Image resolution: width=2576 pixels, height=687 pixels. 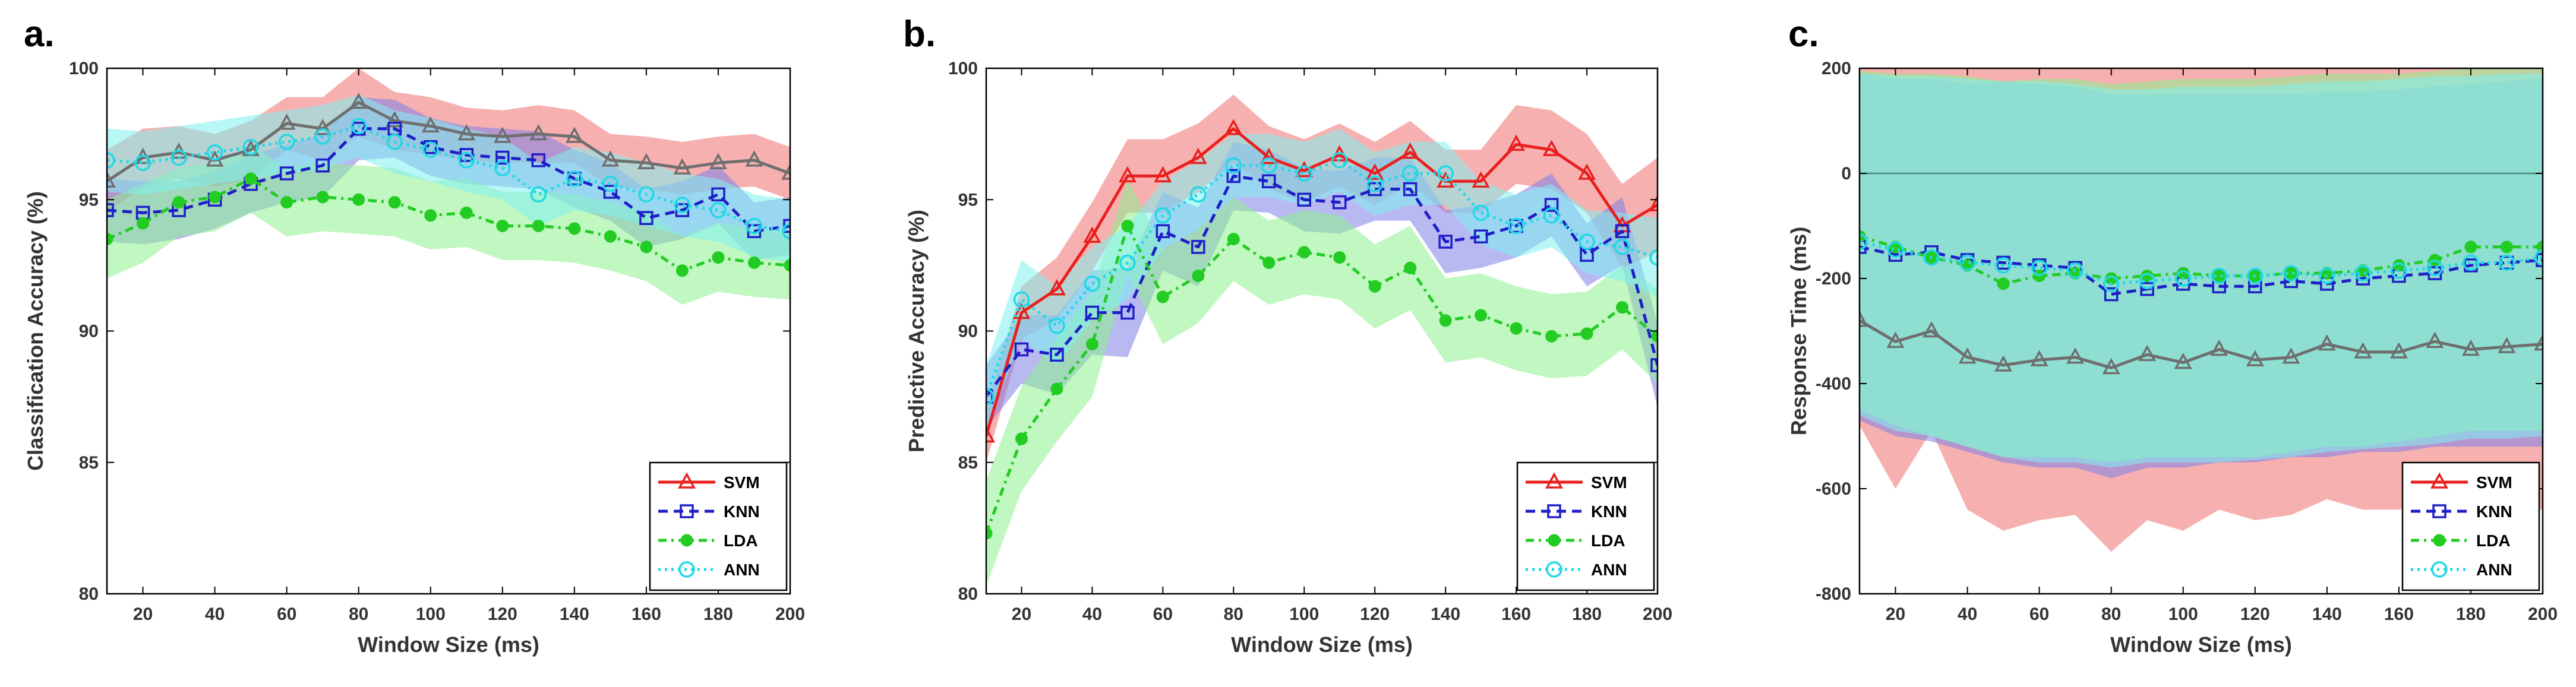 What do you see at coordinates (35, 331) in the screenshot?
I see `y-axis-label: Classification Accuracy (%)` at bounding box center [35, 331].